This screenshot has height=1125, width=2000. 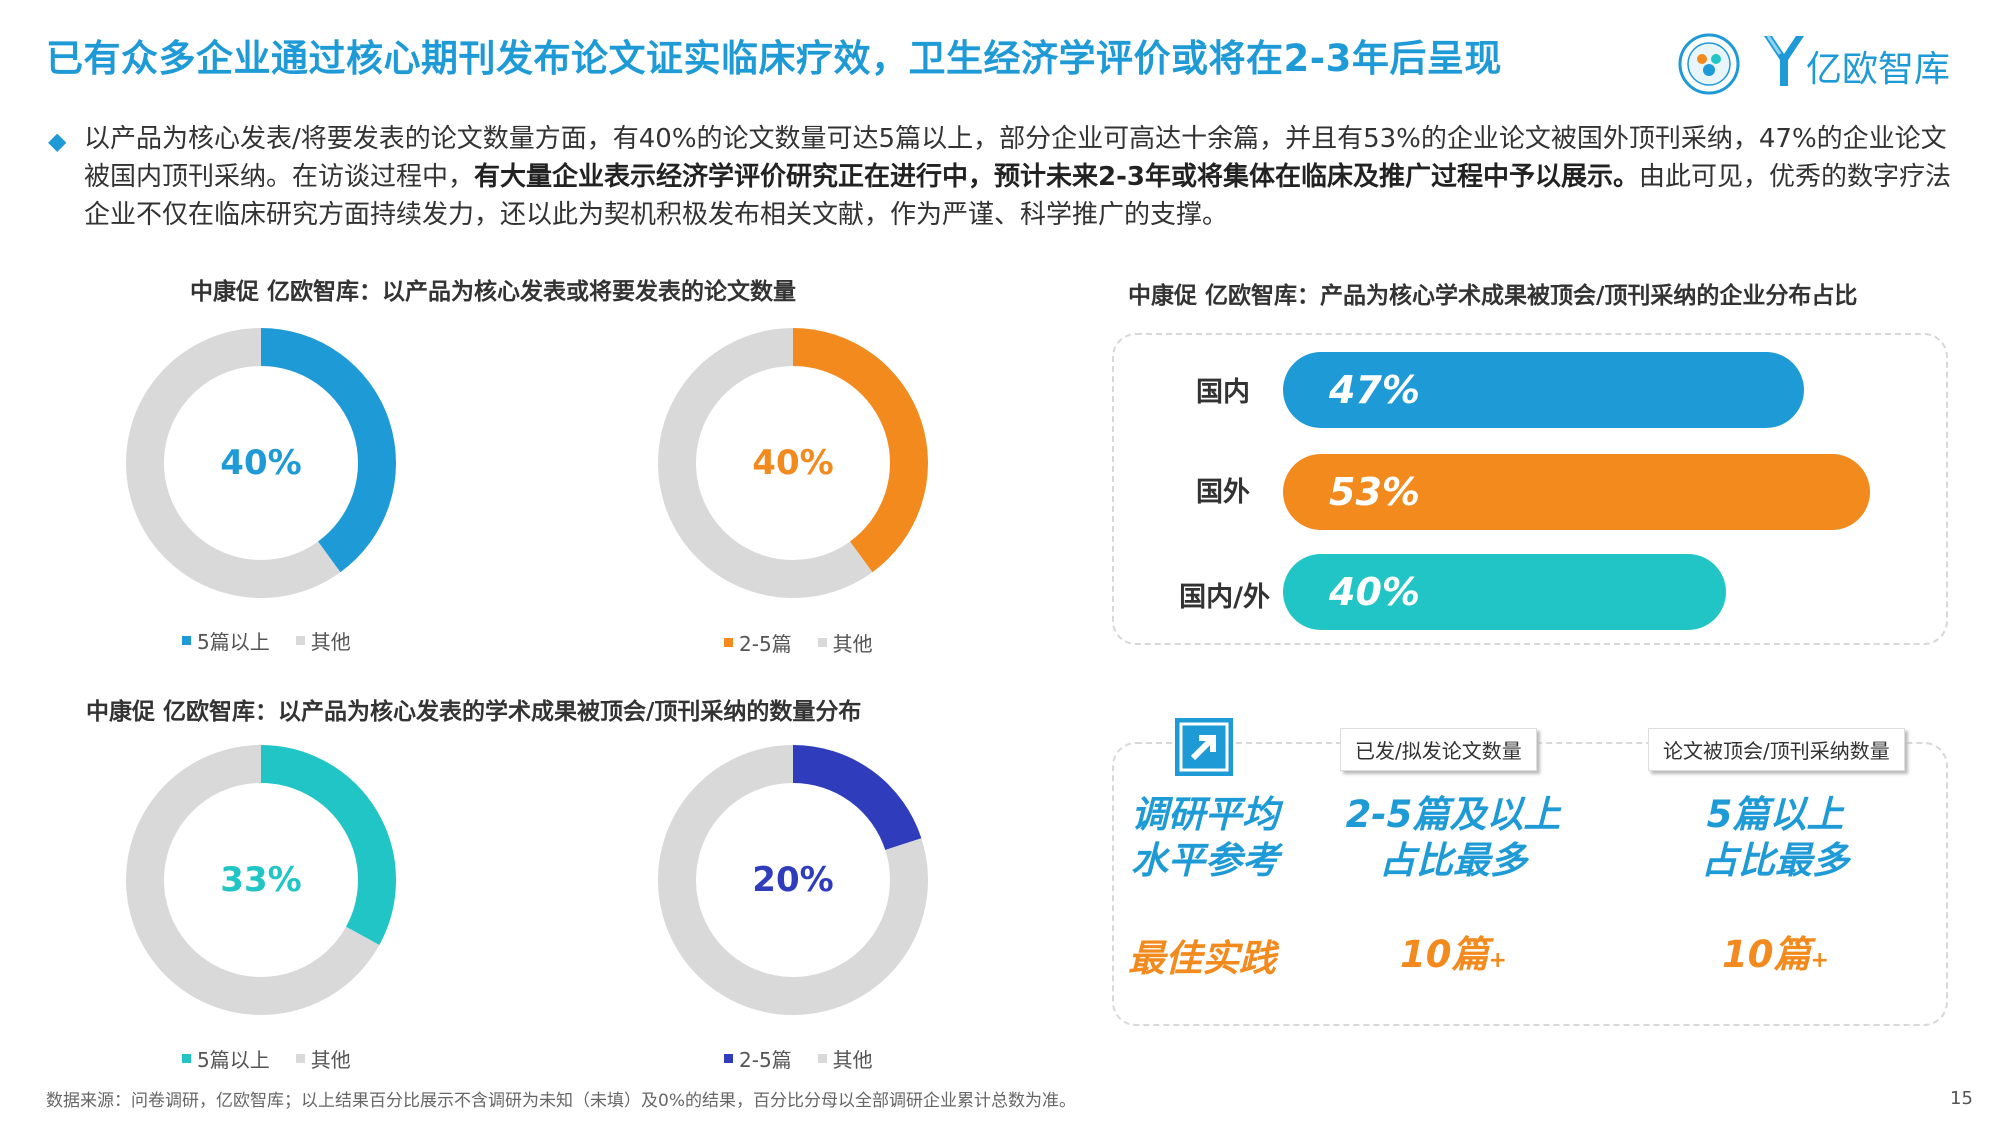 I want to click on legend-donut-3: 5篇以上 其他, so click(x=266, y=1058).